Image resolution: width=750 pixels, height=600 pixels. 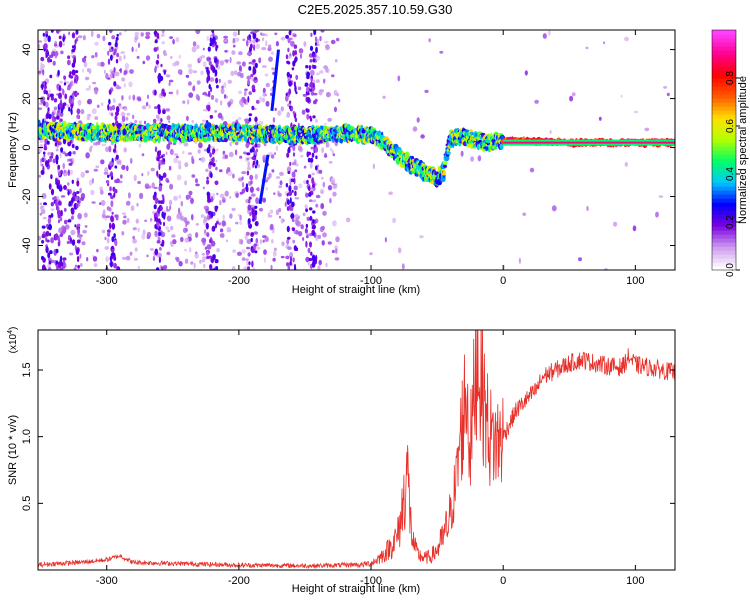 What do you see at coordinates (635, 581) in the screenshot?
I see `x-tick-label: 100` at bounding box center [635, 581].